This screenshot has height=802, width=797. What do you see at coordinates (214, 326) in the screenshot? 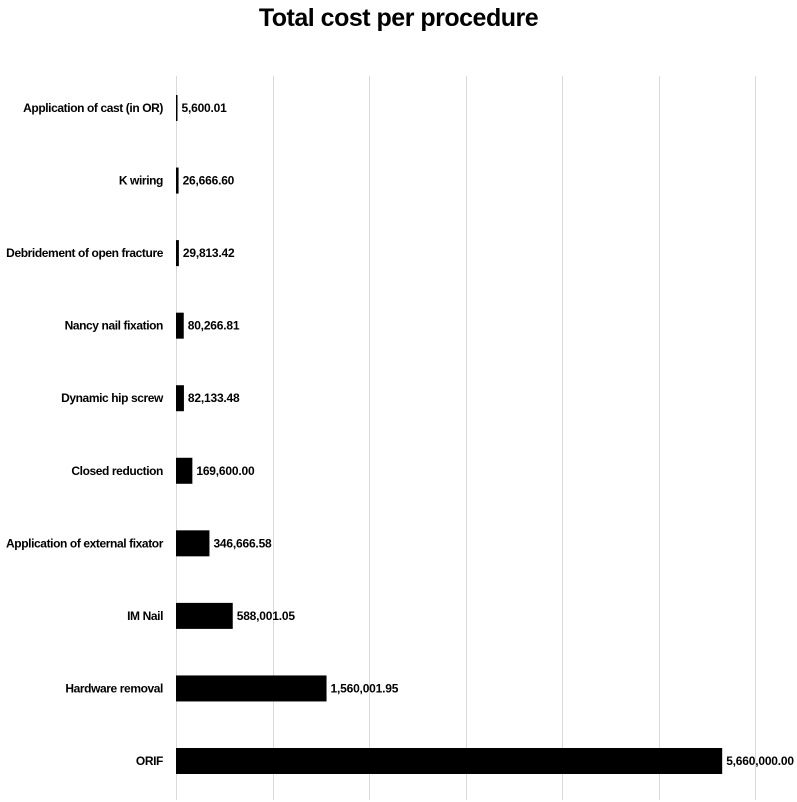
I see `value-label-4: 80,266.81` at bounding box center [214, 326].